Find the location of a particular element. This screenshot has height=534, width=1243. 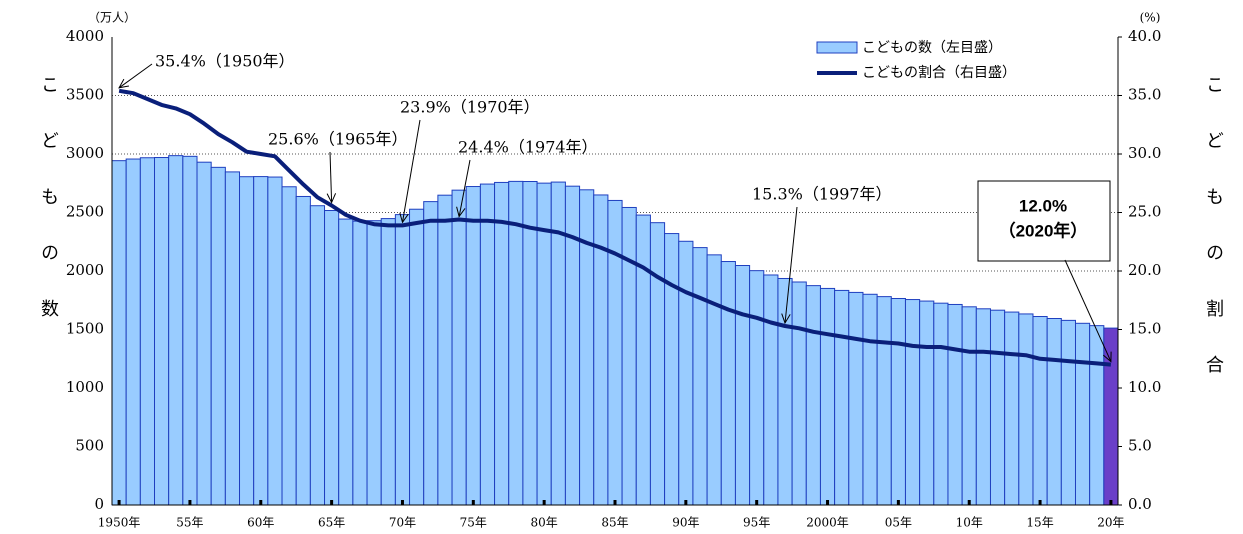

annotation: 12.0% is located at coordinates (1043, 205).